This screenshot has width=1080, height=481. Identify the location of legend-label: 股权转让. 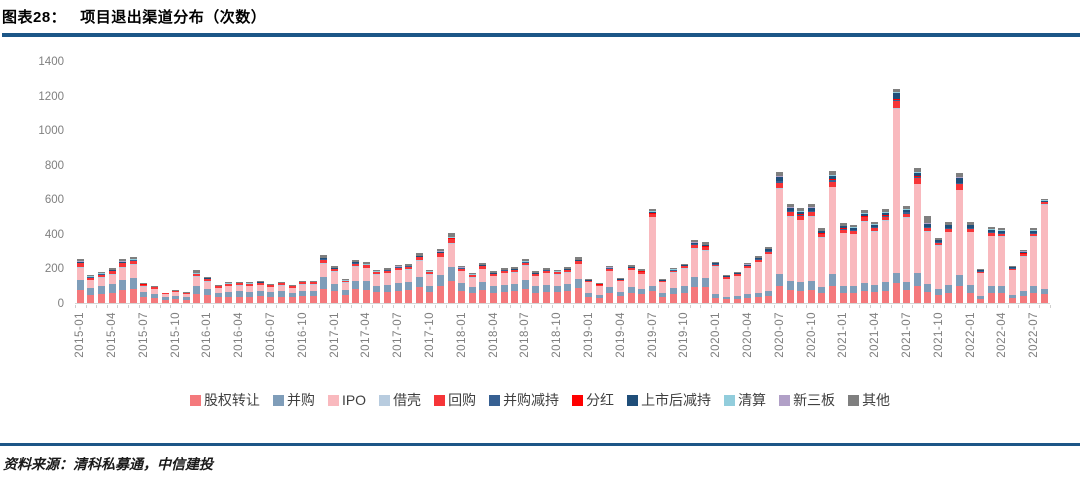
(231, 400).